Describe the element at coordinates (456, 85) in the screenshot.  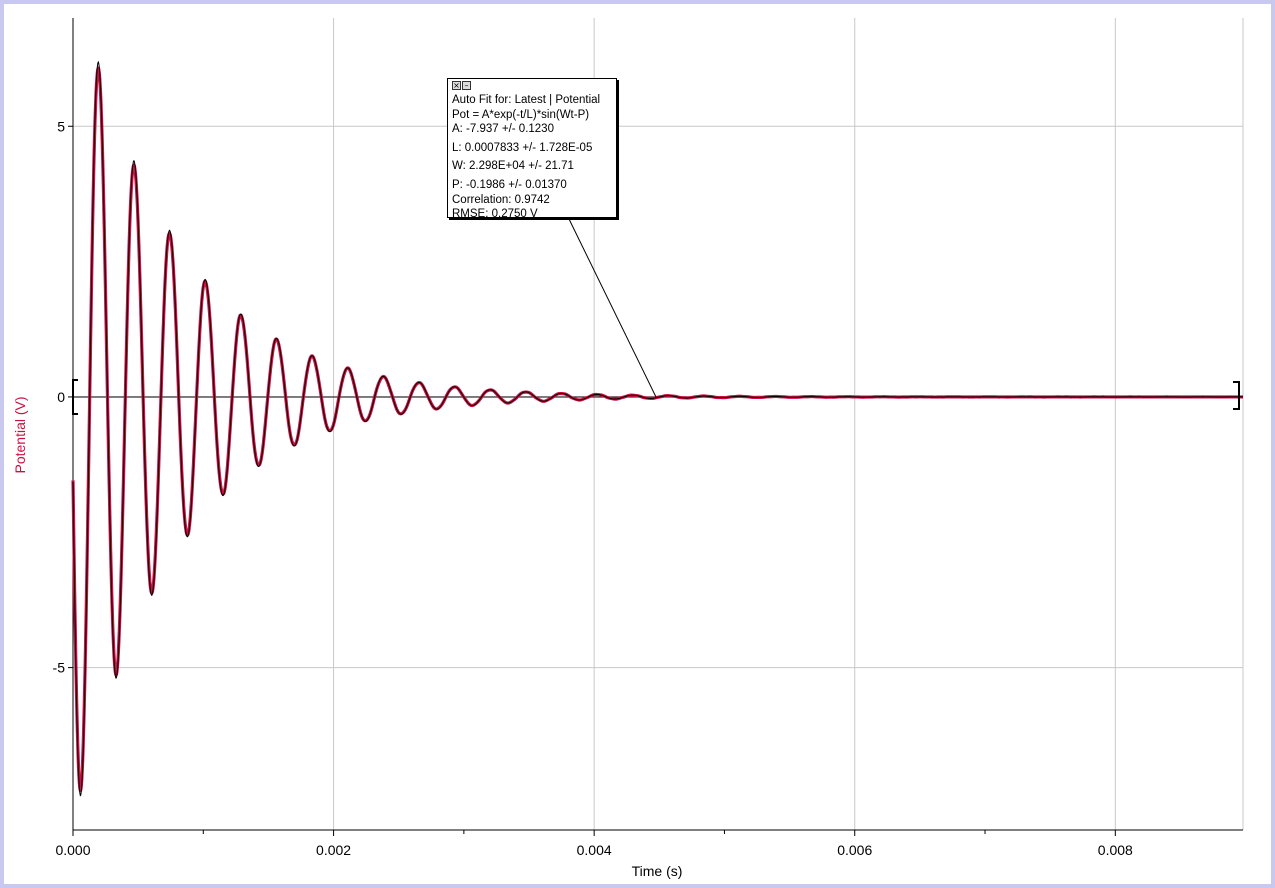
I see `close-icon: ×` at that location.